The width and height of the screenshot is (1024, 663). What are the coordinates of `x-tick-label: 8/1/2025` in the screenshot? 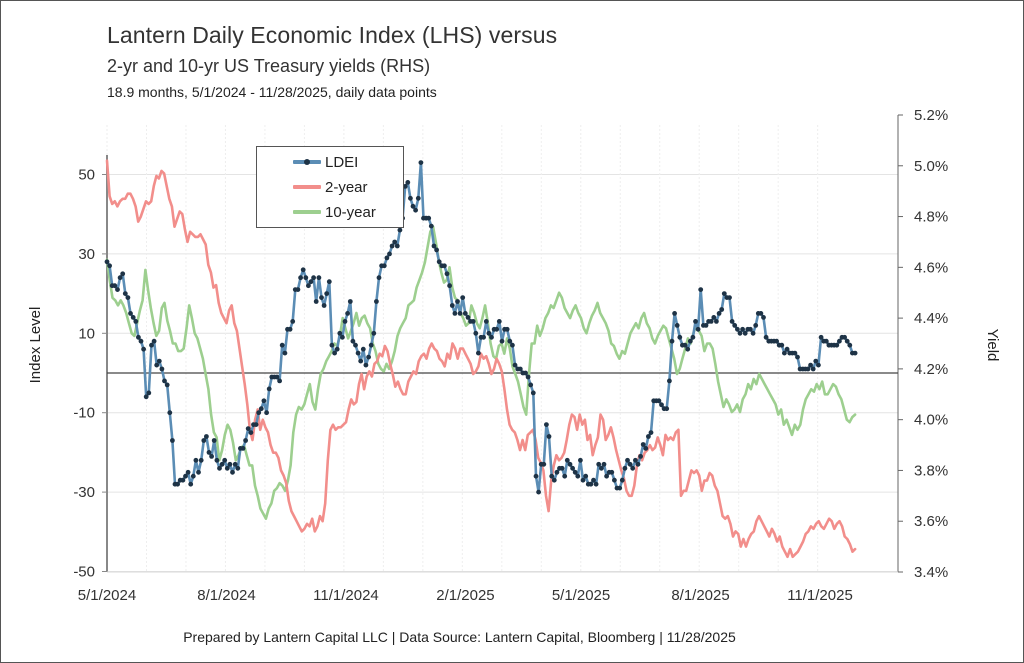 It's located at (700, 595).